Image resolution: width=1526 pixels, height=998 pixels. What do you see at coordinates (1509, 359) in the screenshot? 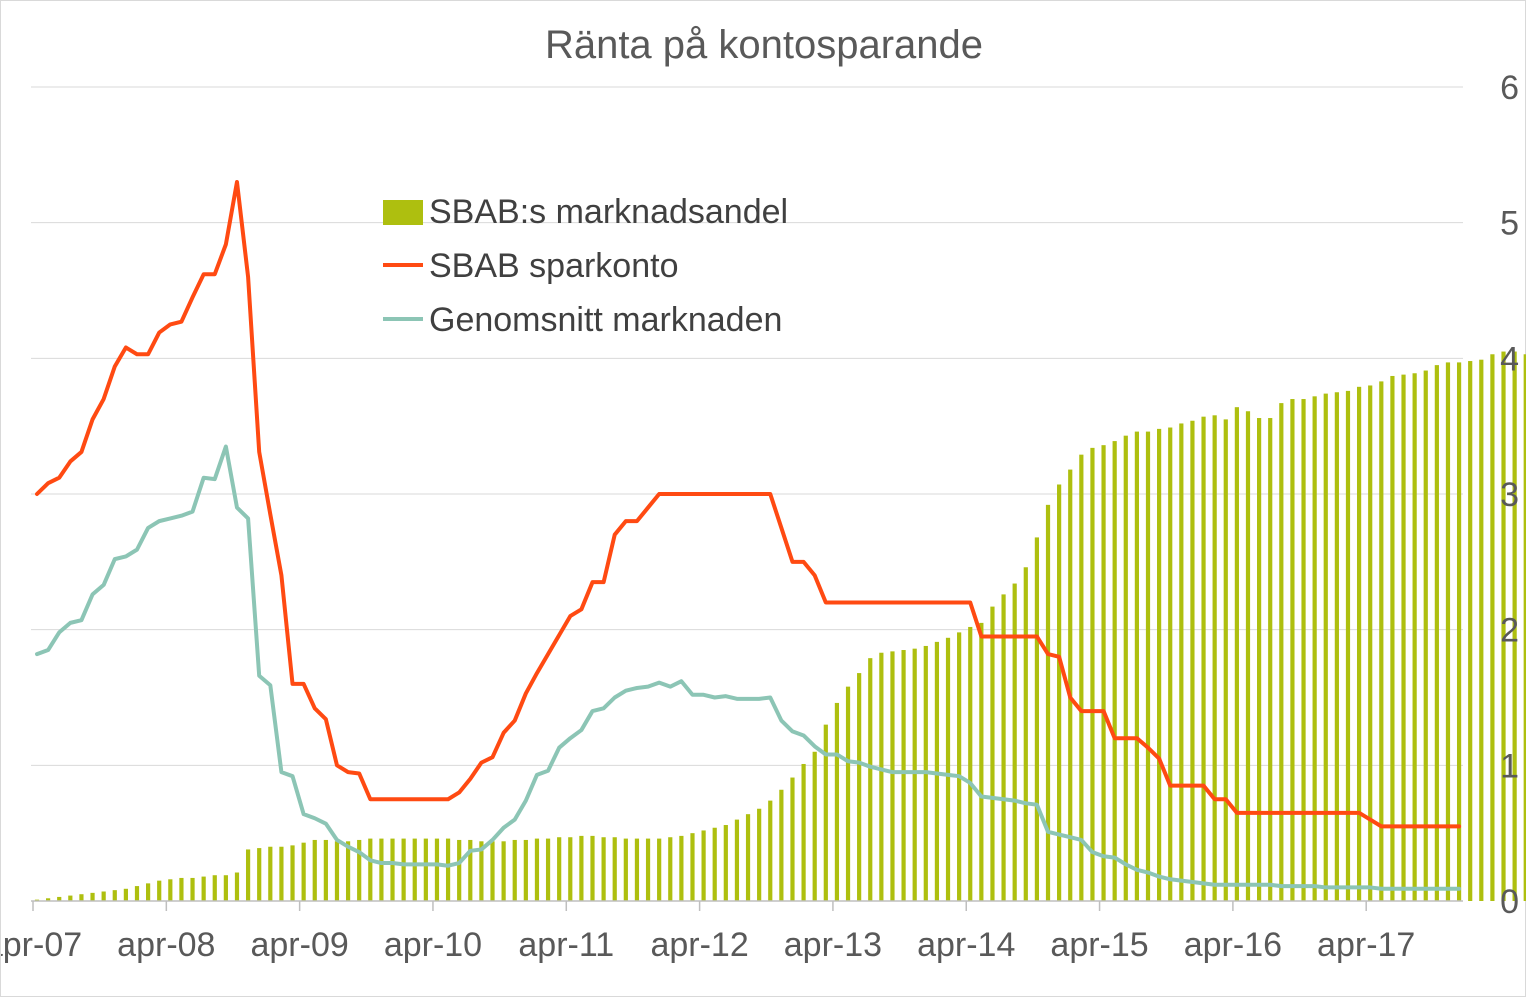
I see `y-tick-label: 4` at bounding box center [1509, 359].